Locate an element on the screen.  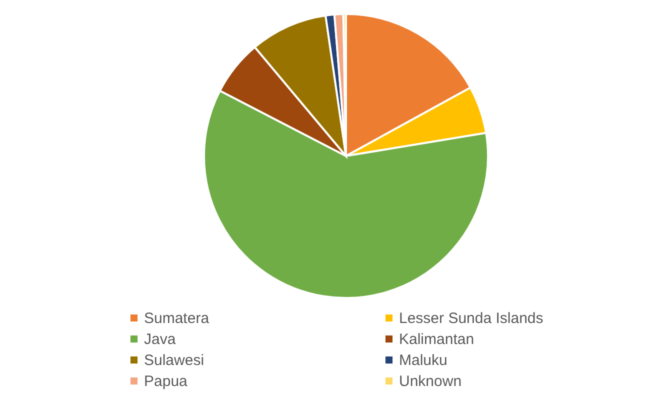
legend-label: Lesser Sunda Islands is located at coordinates (471, 318).